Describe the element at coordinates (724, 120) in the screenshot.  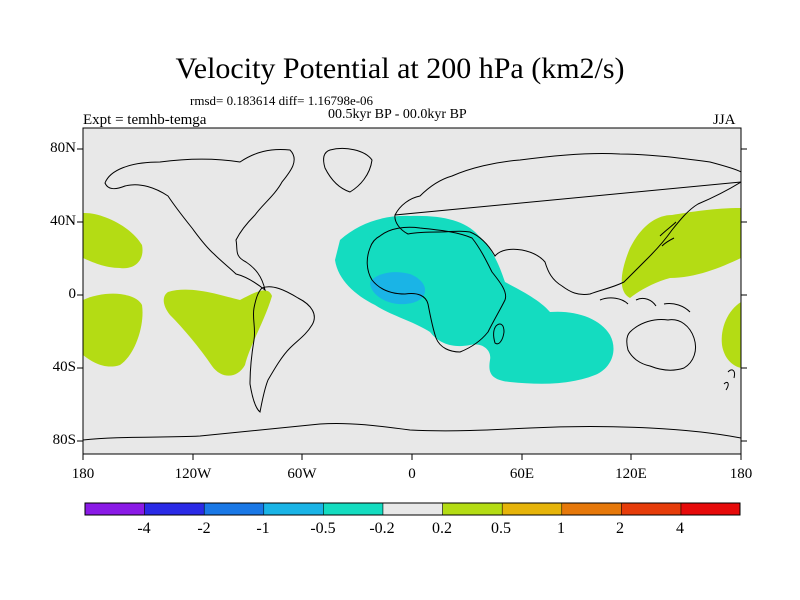
I see `season-label: JJA` at that location.